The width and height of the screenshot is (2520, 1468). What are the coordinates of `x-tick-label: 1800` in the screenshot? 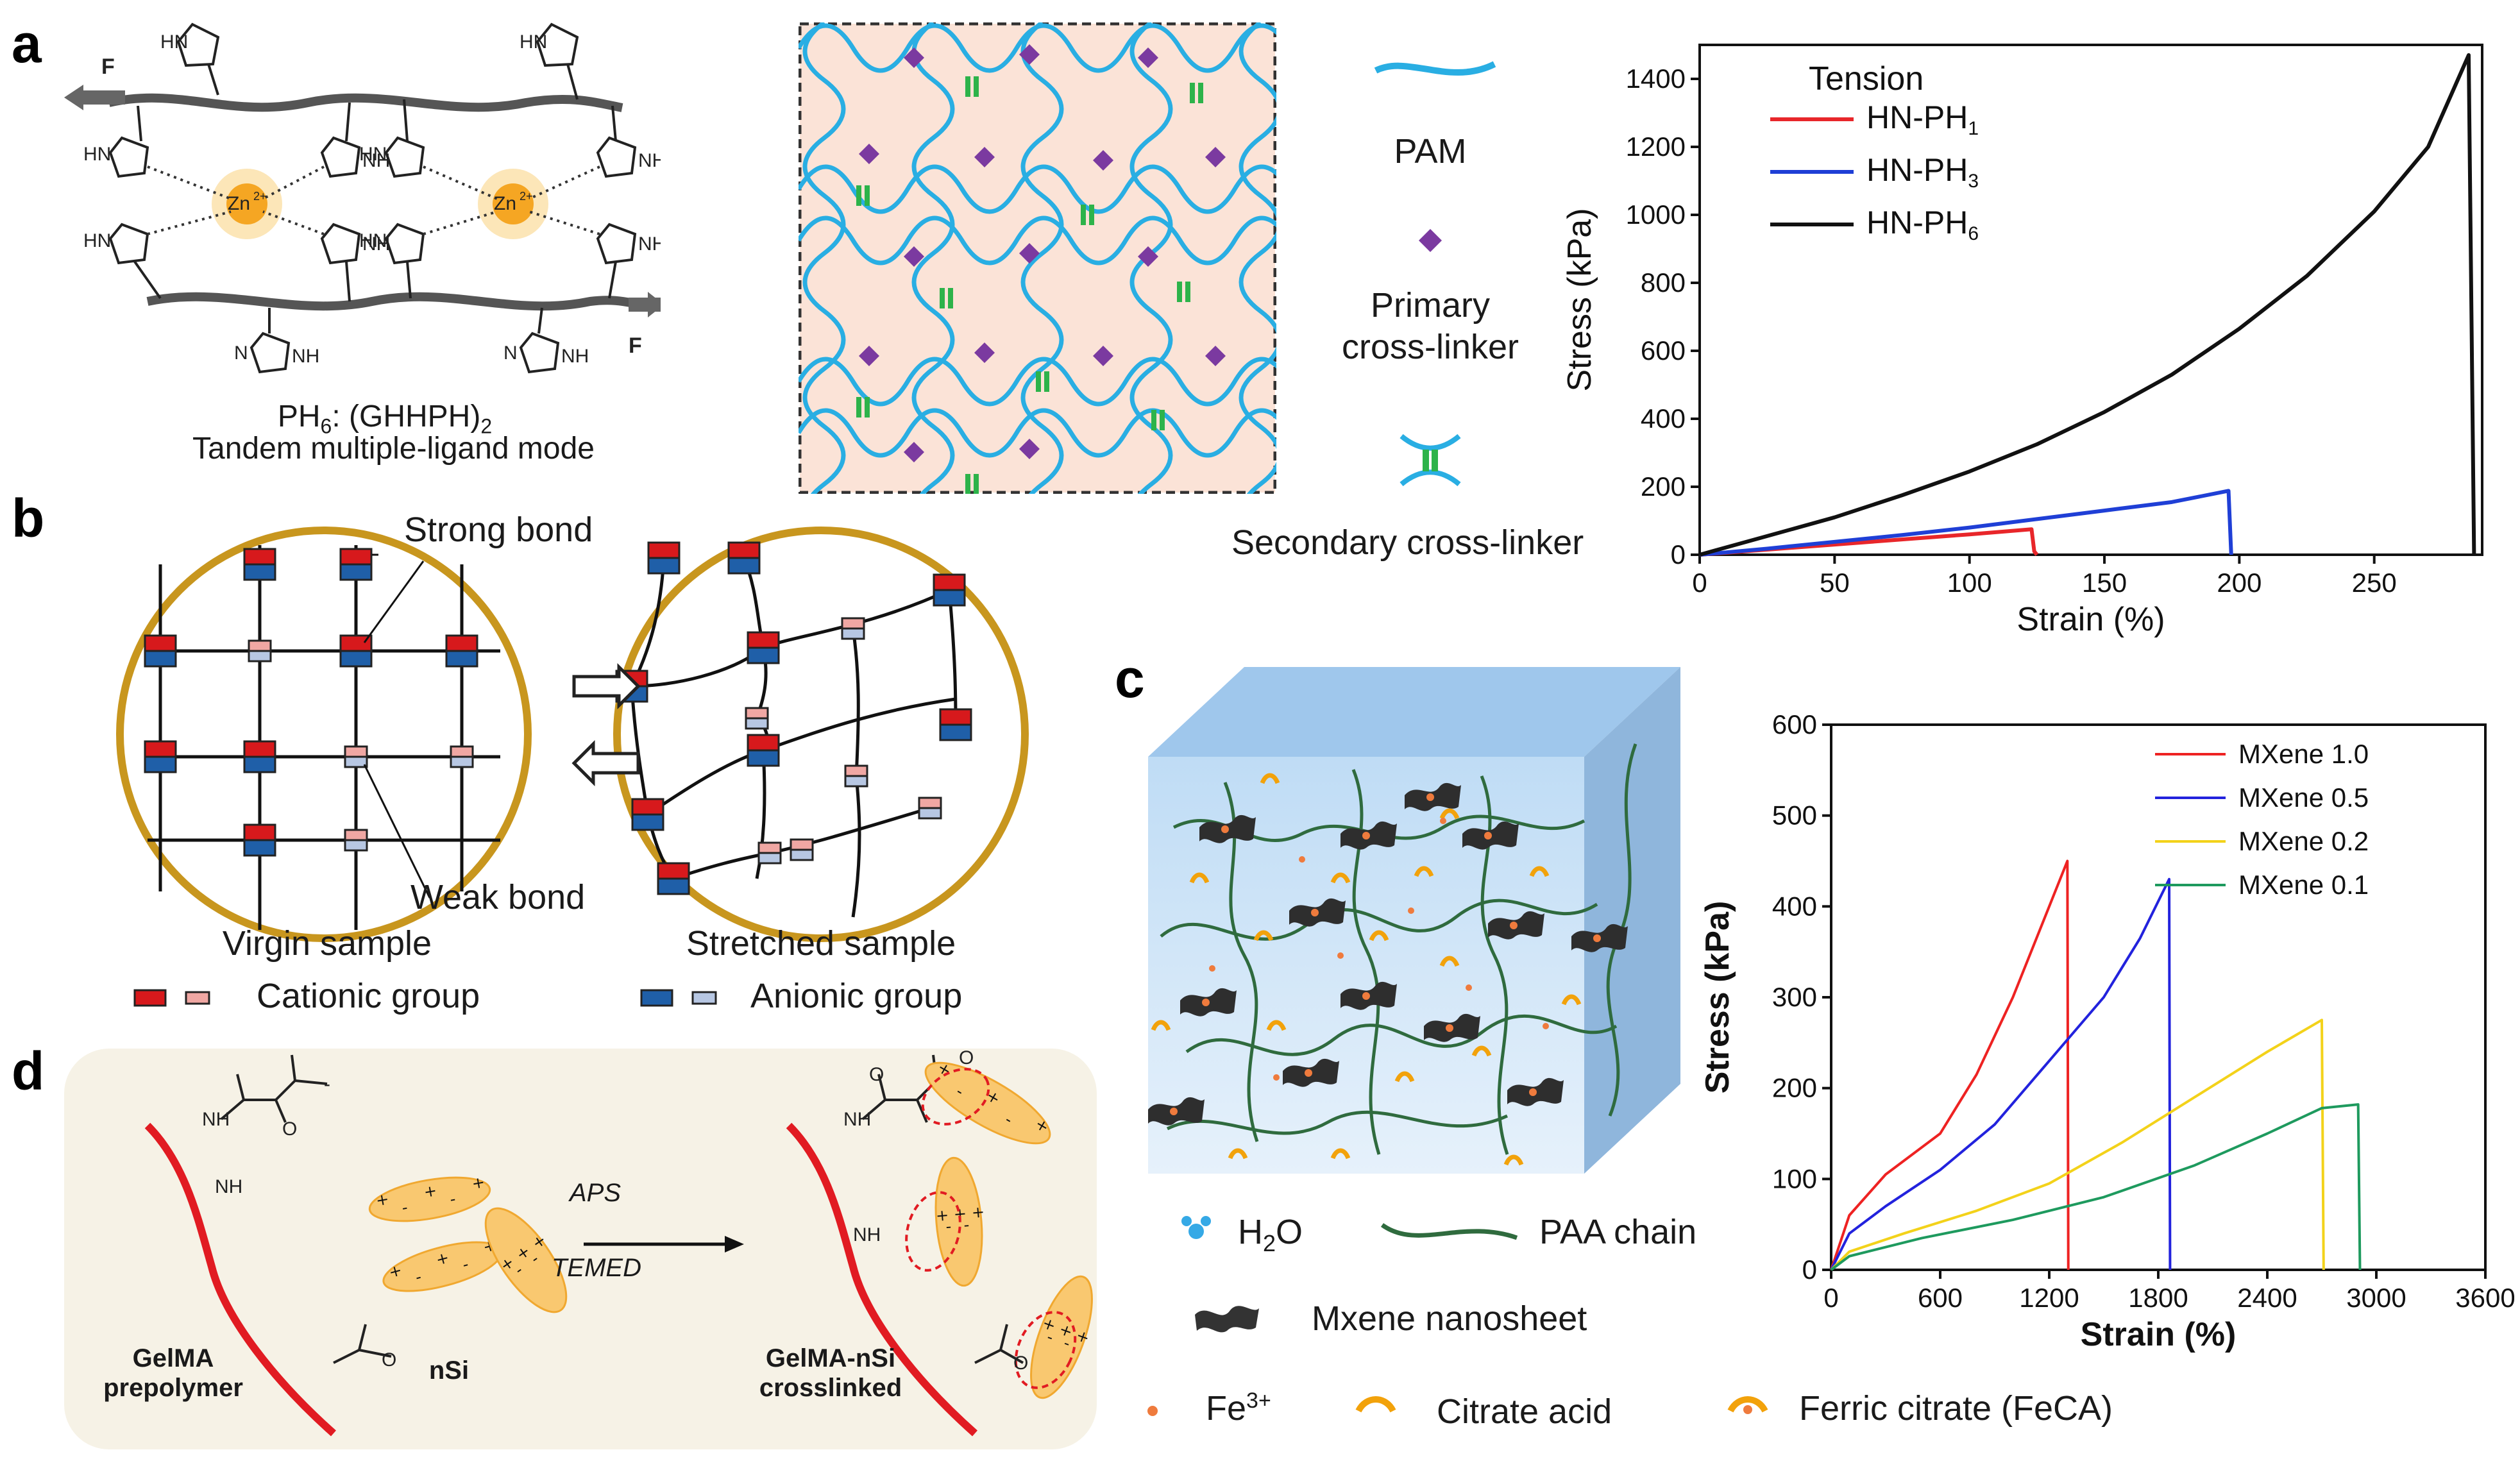 It's located at (2158, 1298).